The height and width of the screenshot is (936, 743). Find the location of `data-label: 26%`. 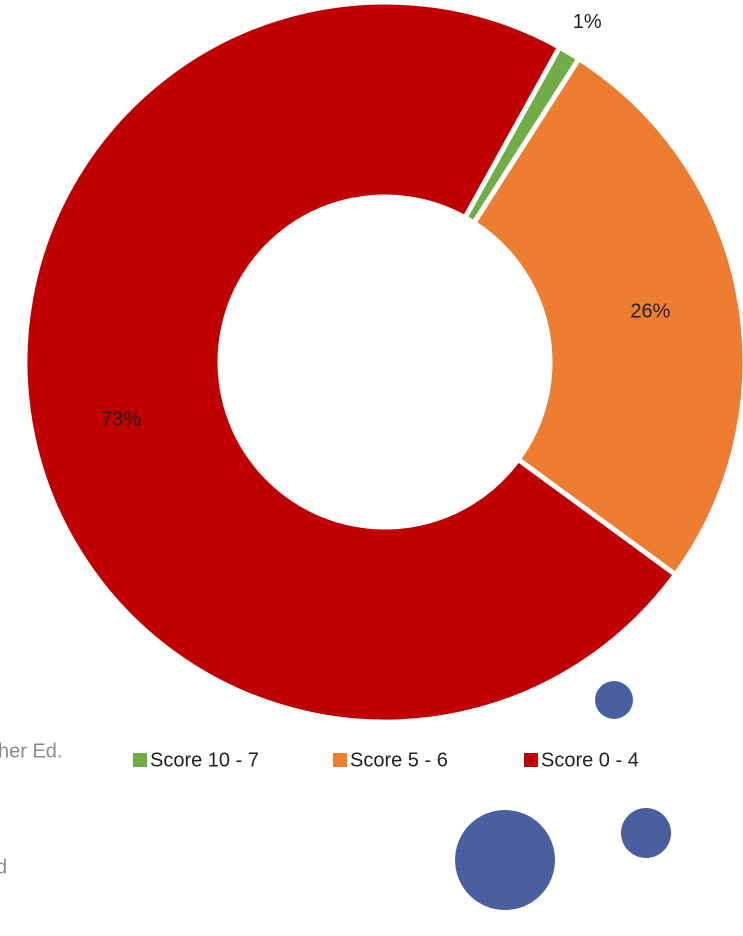

data-label: 26% is located at coordinates (650, 312).